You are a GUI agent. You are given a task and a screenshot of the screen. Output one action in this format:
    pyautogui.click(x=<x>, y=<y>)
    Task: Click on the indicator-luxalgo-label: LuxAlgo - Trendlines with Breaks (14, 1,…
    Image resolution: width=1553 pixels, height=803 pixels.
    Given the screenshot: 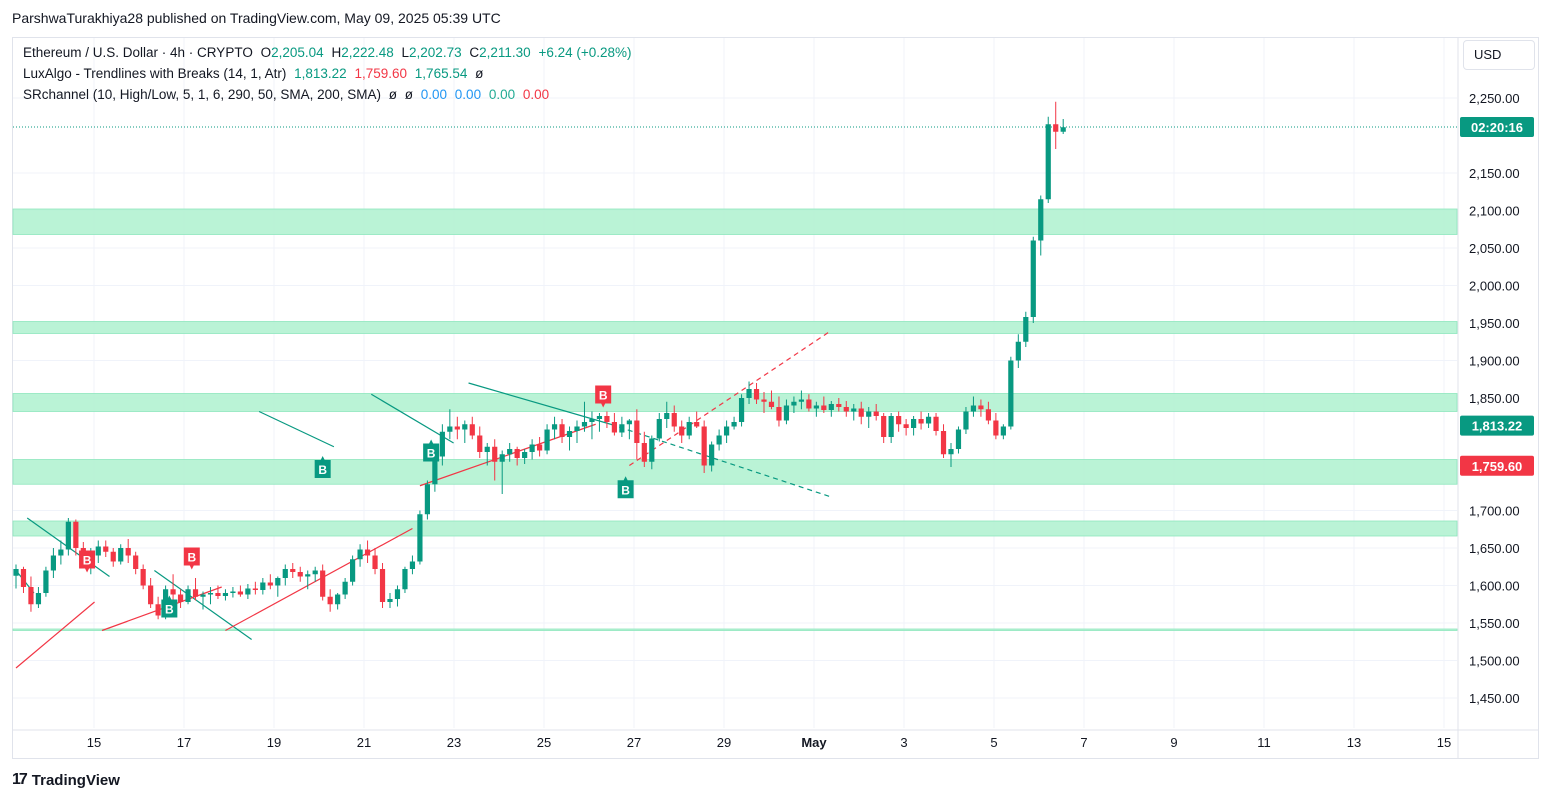 What is the action you would take?
    pyautogui.click(x=155, y=73)
    